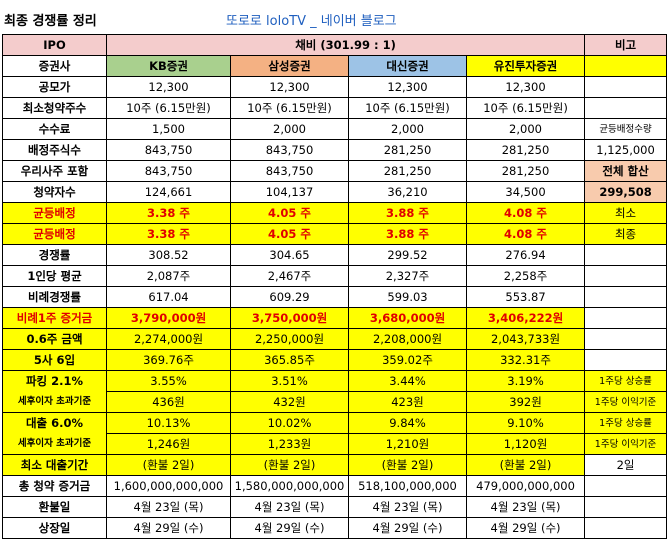 The height and width of the screenshot is (542, 669). Describe the element at coordinates (54, 423) in the screenshot. I see `row-label: 대출 6.0%` at that location.